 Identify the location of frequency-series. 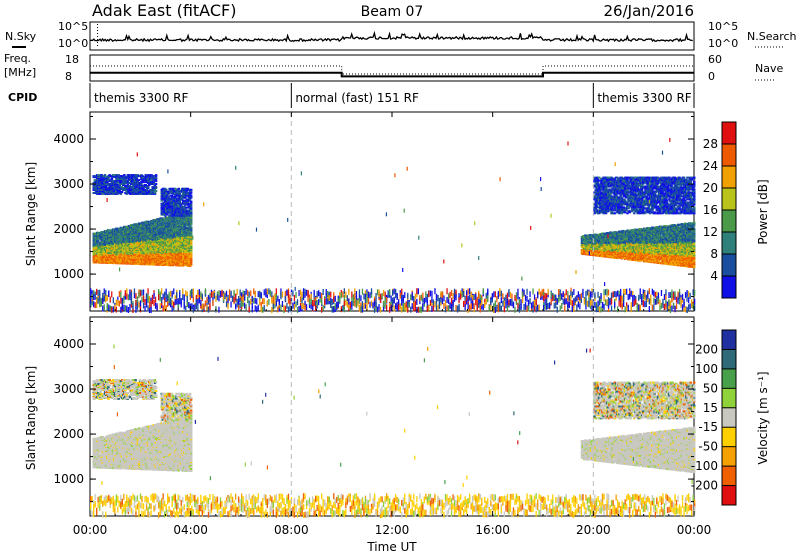
(392, 74).